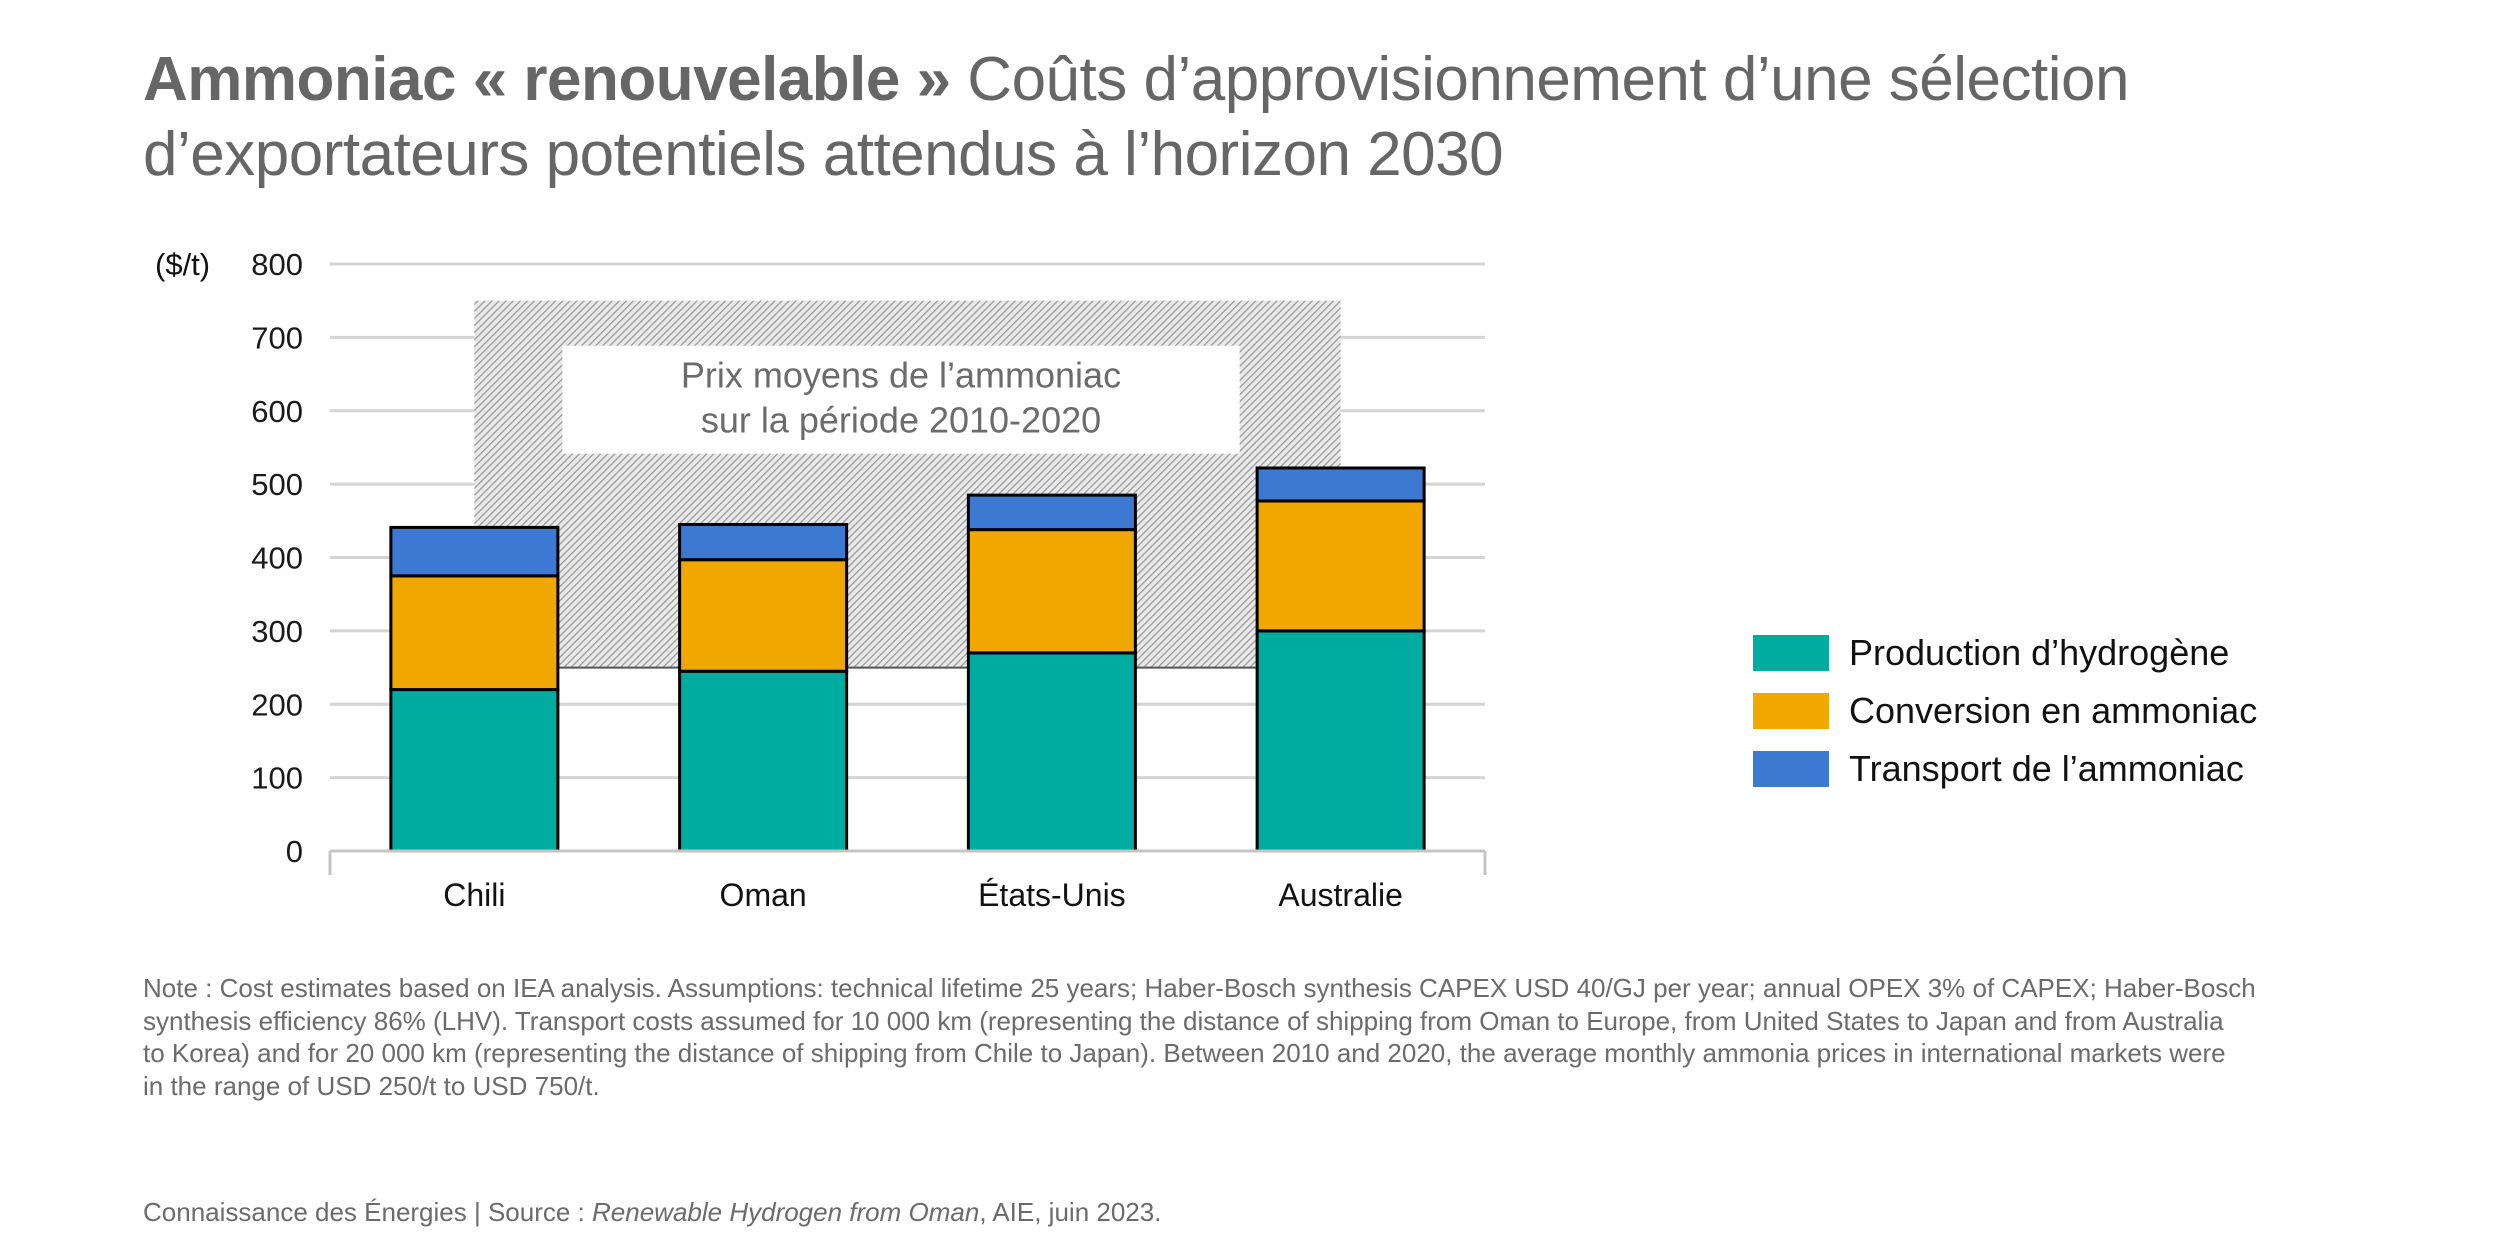  What do you see at coordinates (786, 1212) in the screenshot?
I see `source-title: Renewable Hydrogen from Oman` at bounding box center [786, 1212].